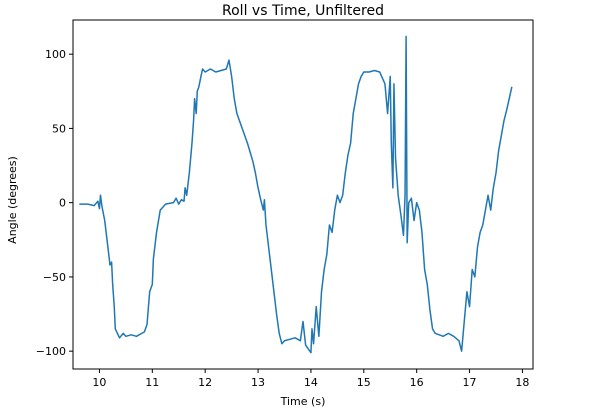 This screenshot has height=411, width=591. Describe the element at coordinates (12, 200) in the screenshot. I see `y-axis-label: Angle (degrees)` at that location.